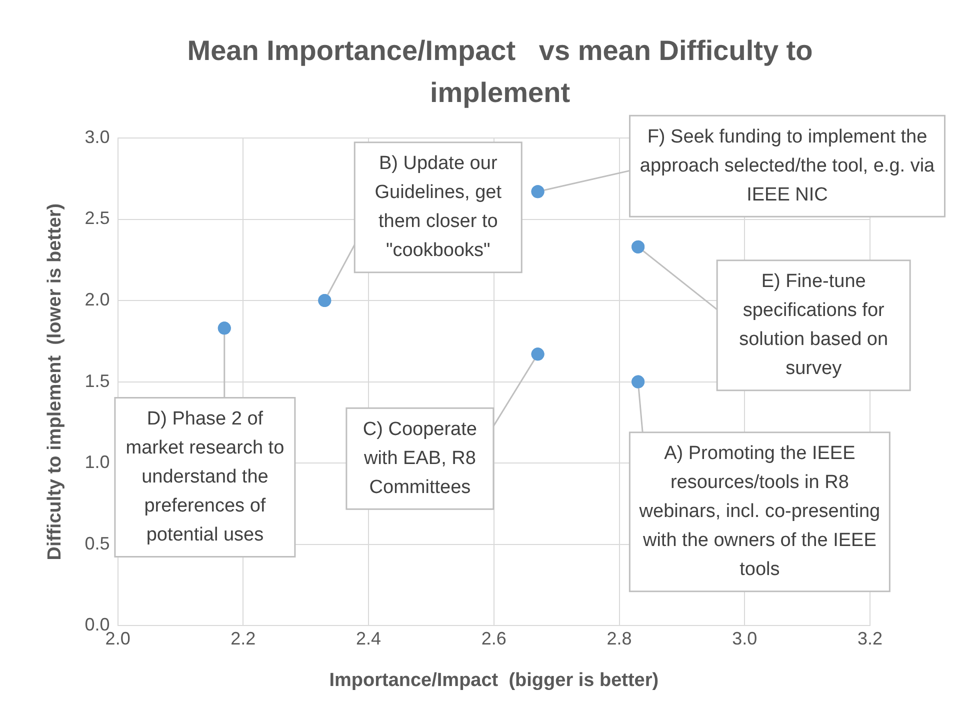  I want to click on annotation: C) Cooperate with EAB, R8 Committees, so click(419, 458).